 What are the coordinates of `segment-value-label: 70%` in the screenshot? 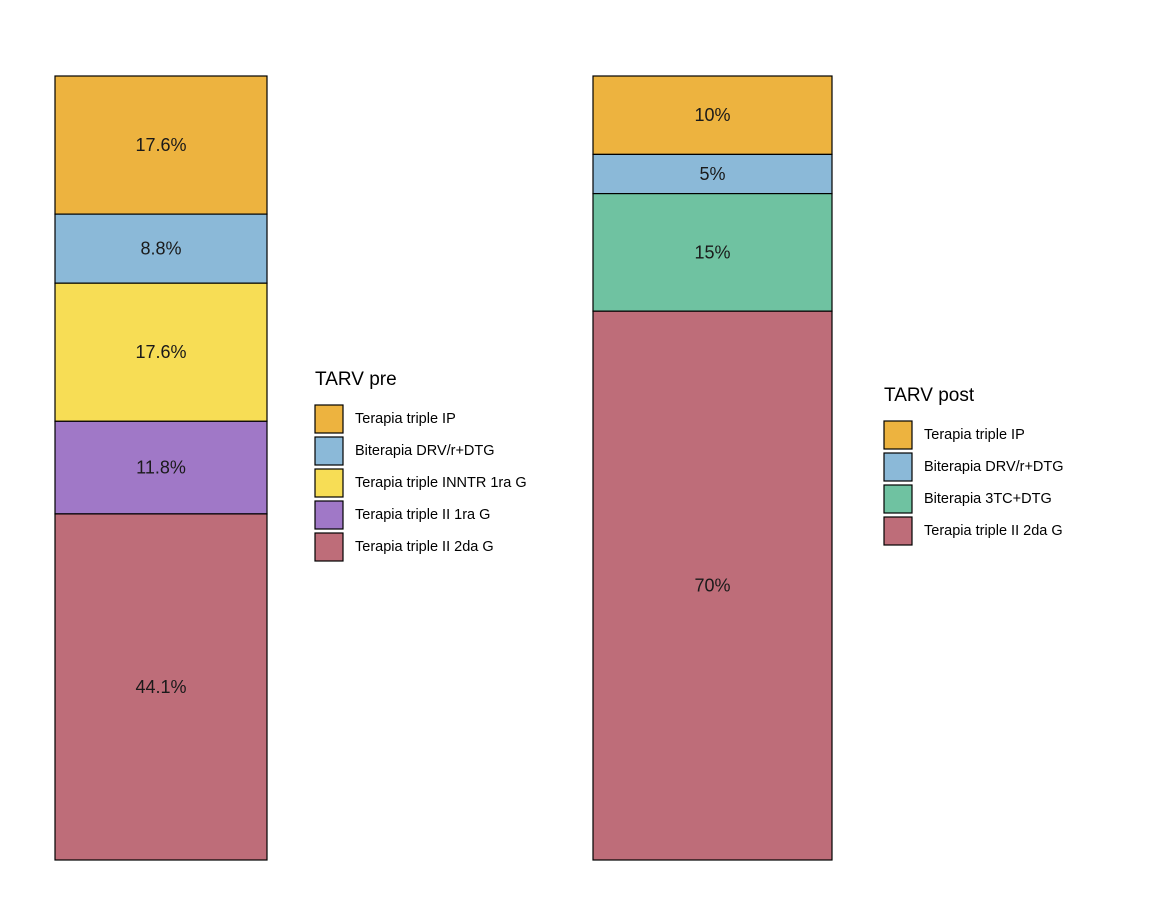 It's located at (712, 586).